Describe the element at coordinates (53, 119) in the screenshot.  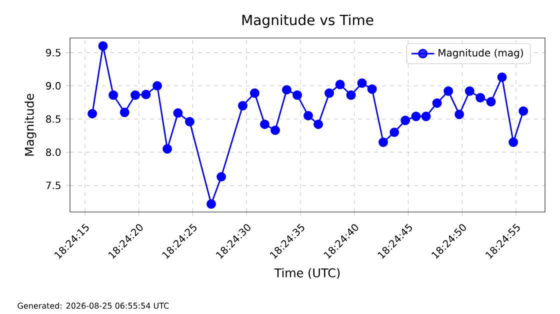
I see `y-tick-label: 8.5` at that location.